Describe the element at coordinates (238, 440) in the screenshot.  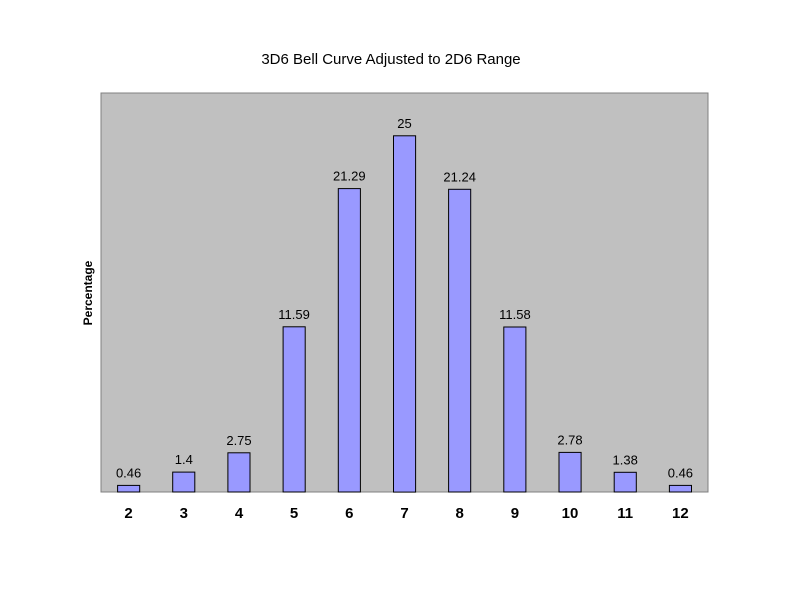
I see `data-label-4: 2.75` at that location.